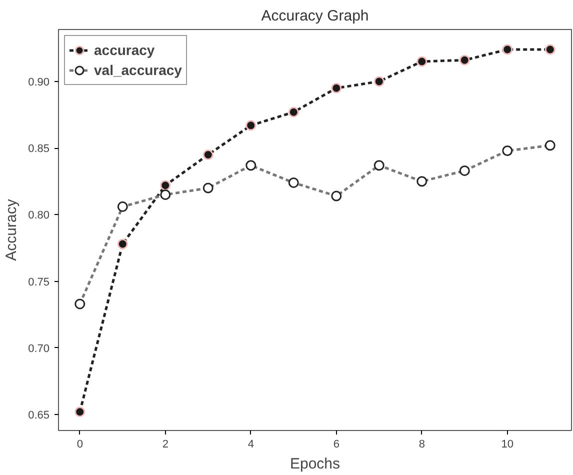 The image size is (573, 475). What do you see at coordinates (315, 16) in the screenshot?
I see `chart-title: Accuracy Graph` at bounding box center [315, 16].